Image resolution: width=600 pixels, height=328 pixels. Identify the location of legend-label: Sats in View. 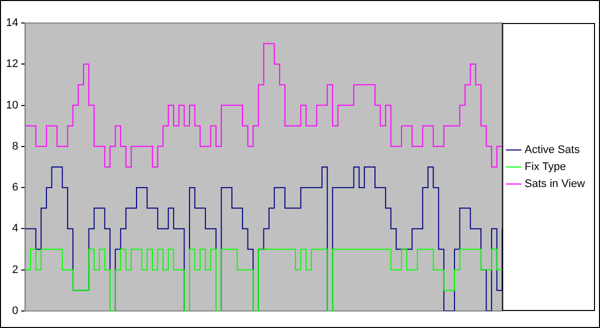
(555, 184).